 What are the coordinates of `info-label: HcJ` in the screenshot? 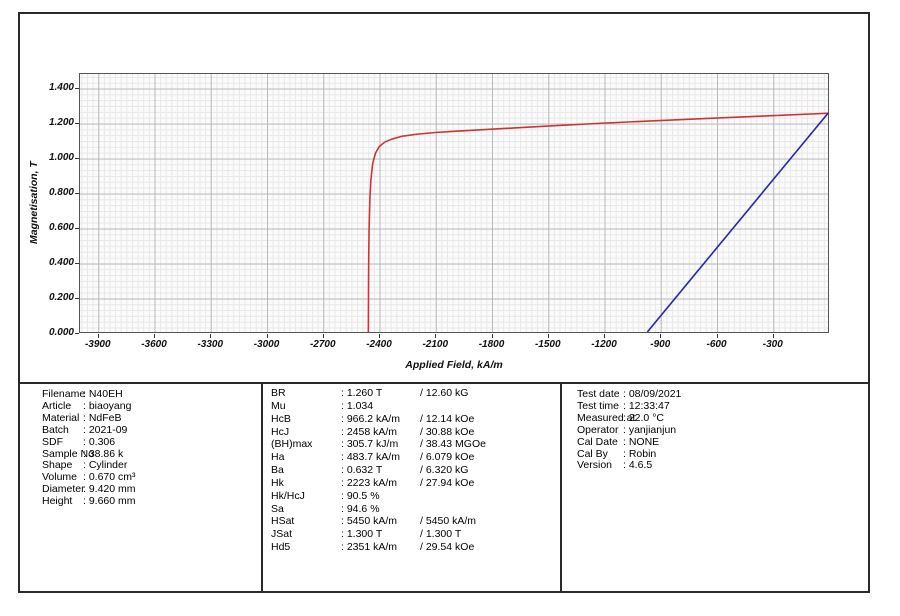 It's located at (280, 431).